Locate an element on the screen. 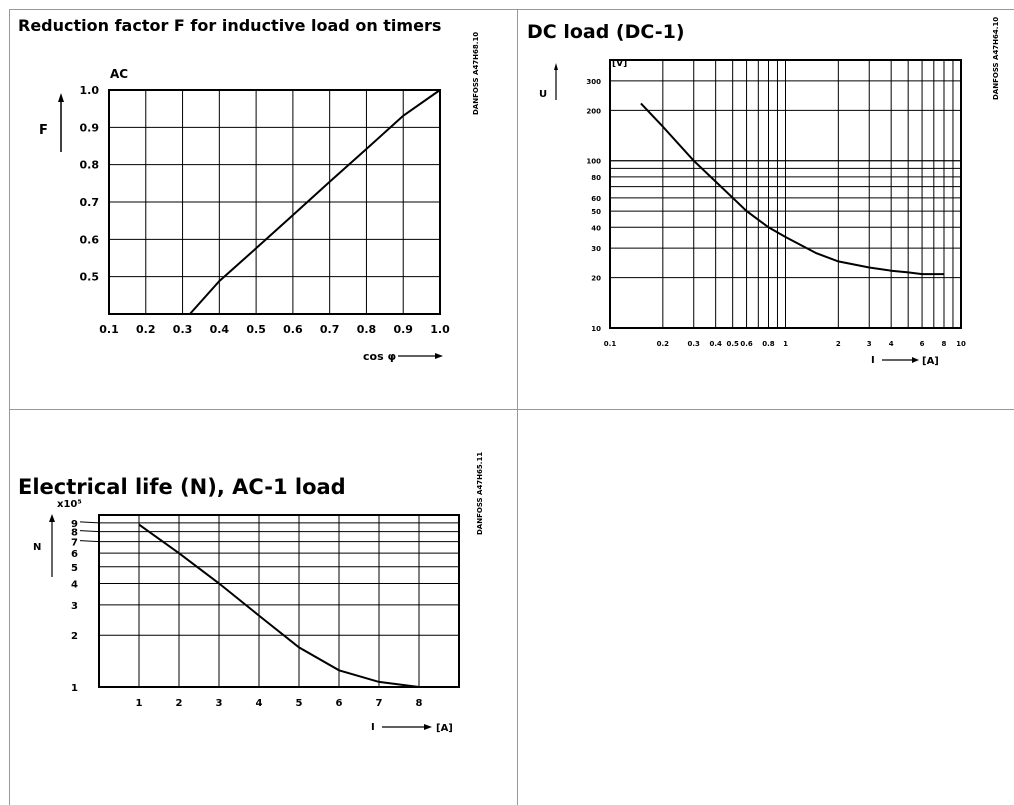  y-tick-label: 0.6 is located at coordinates (90, 239).